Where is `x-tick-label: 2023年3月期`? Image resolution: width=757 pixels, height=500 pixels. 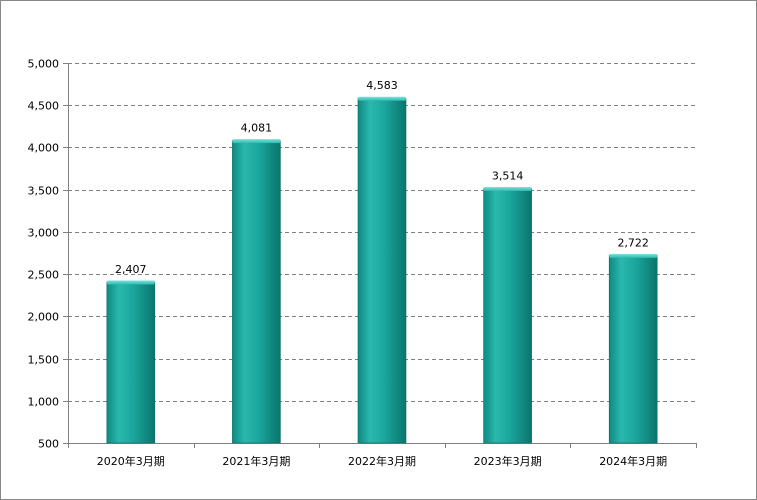 x-tick-label: 2023年3月期 is located at coordinates (508, 461).